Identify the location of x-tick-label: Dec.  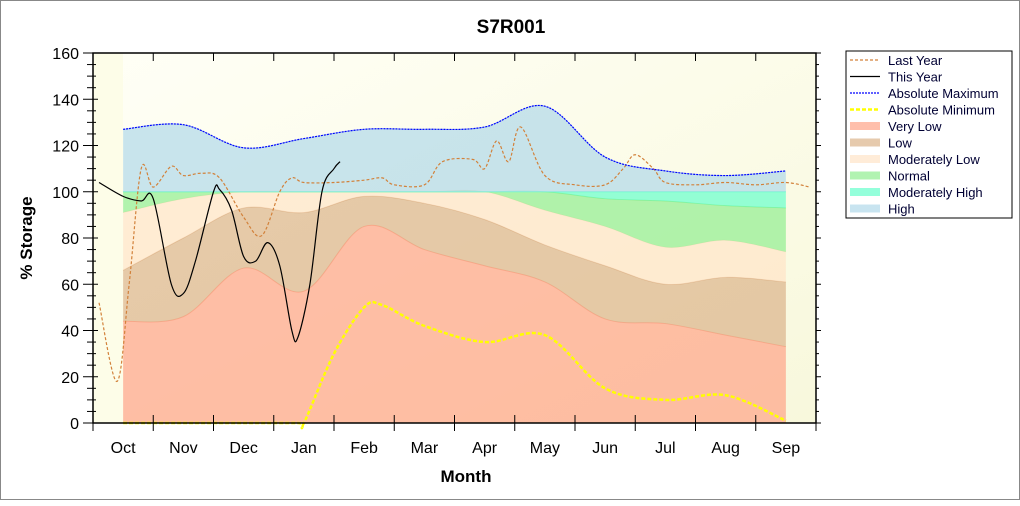
(243, 448).